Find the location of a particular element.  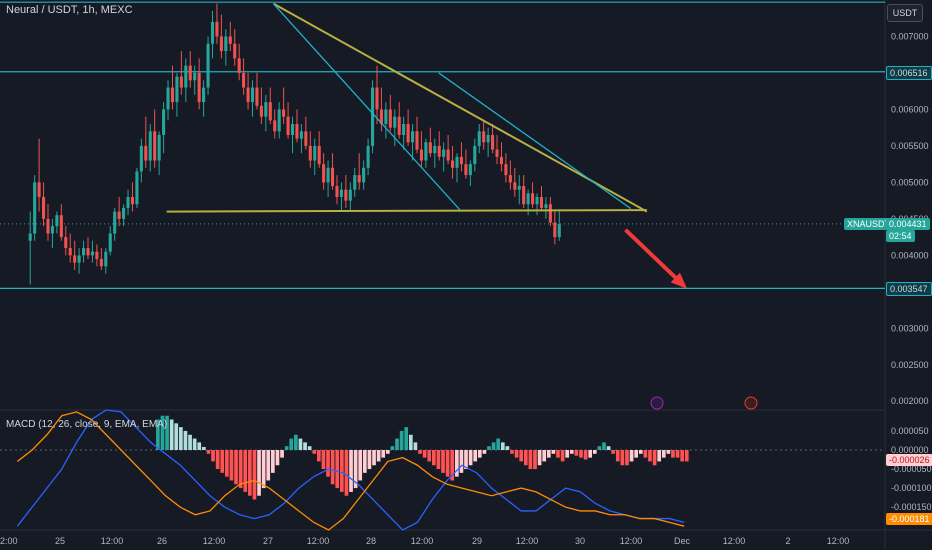

time-tick-label: 30 is located at coordinates (580, 541).